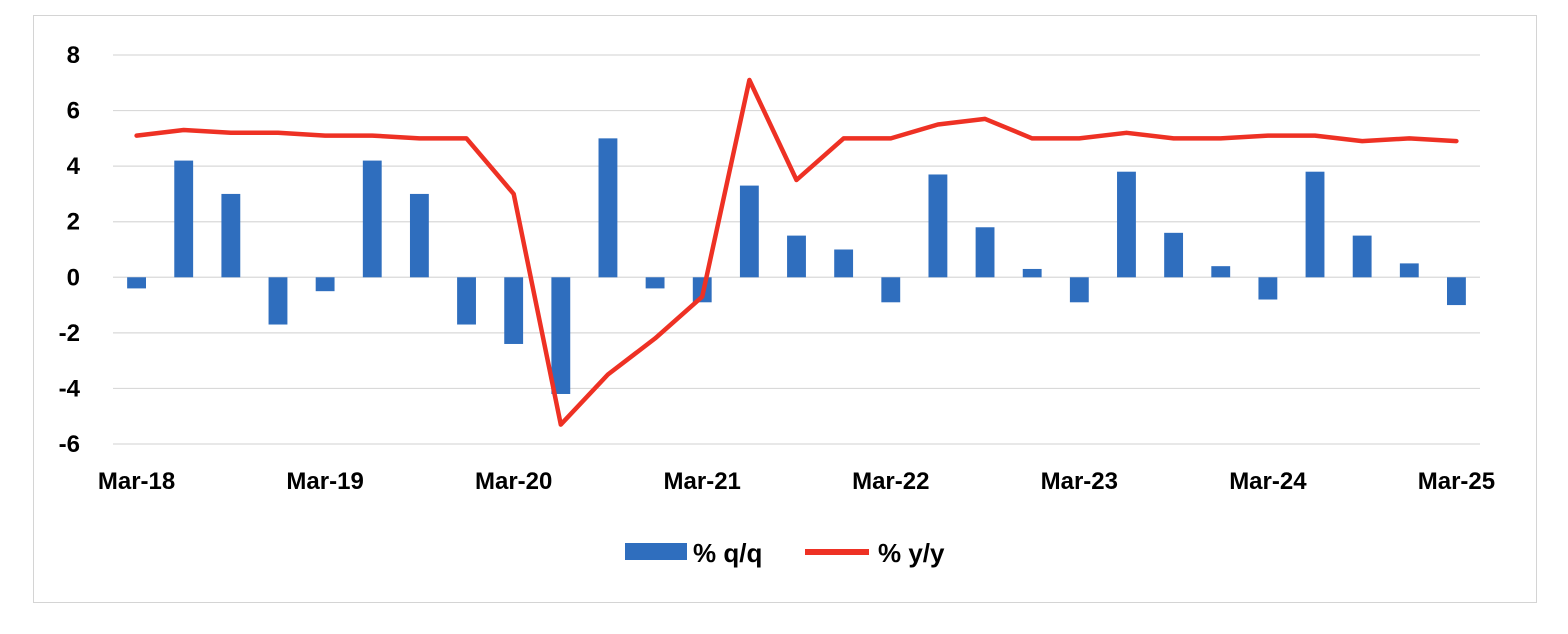 This screenshot has width=1568, height=634. Describe the element at coordinates (727, 553) in the screenshot. I see `legend-label-q-q: % q/q` at that location.